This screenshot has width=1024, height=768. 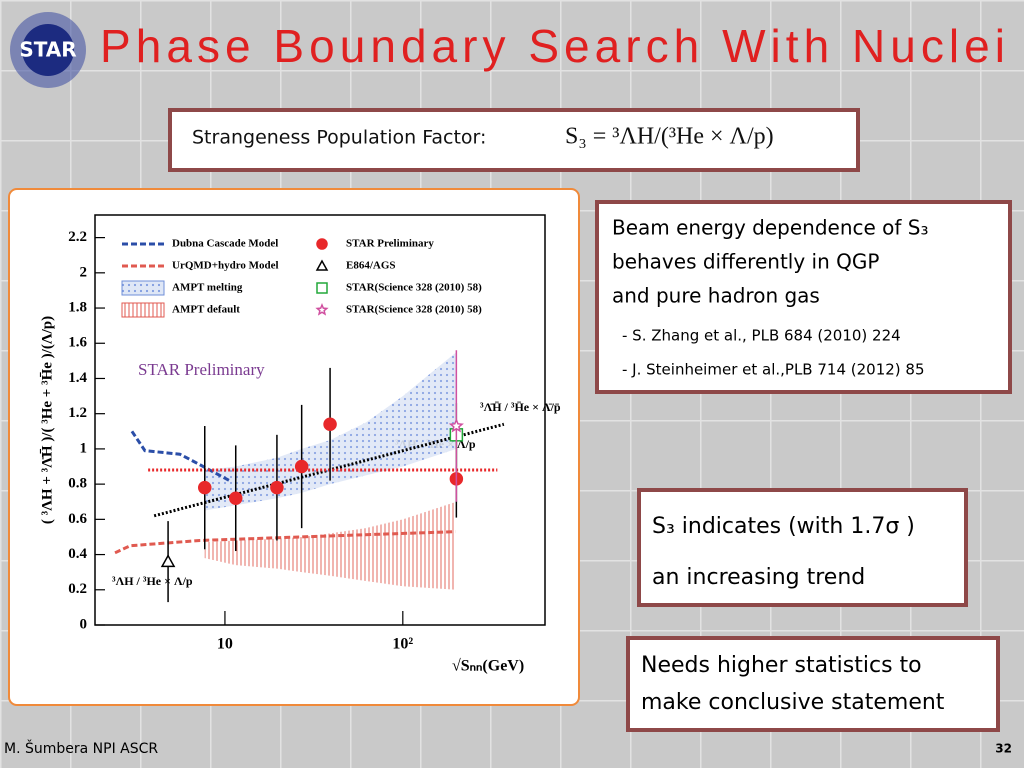 I want to click on y-tick-label: 1.6, so click(x=77, y=343).